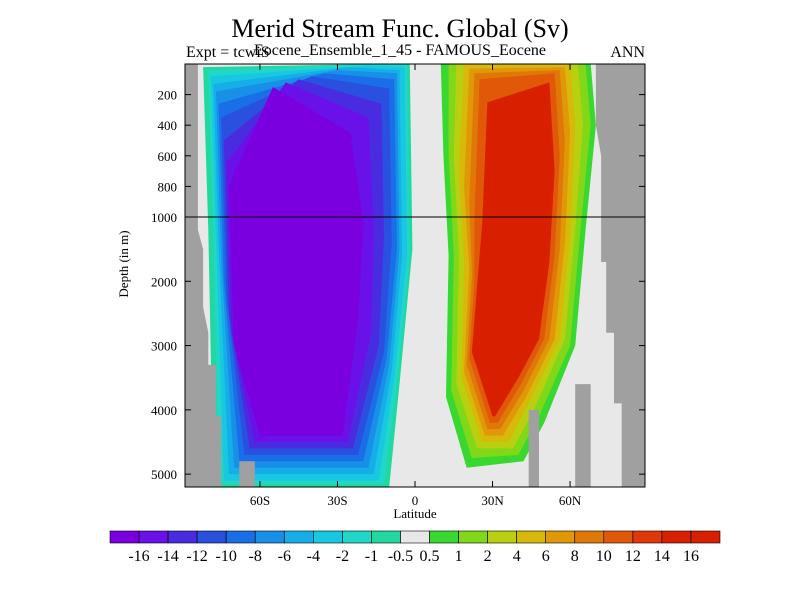 Image resolution: width=800 pixels, height=600 pixels. I want to click on x-tick-label: 60S, so click(260, 500).